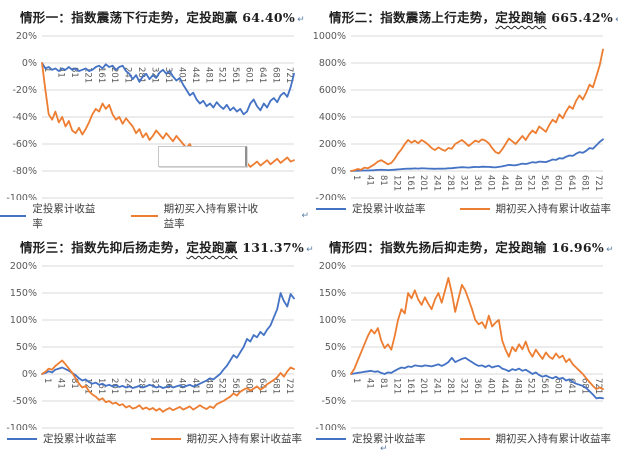  Describe the element at coordinates (24, 171) in the screenshot. I see `y-tick-label: -80%` at that location.